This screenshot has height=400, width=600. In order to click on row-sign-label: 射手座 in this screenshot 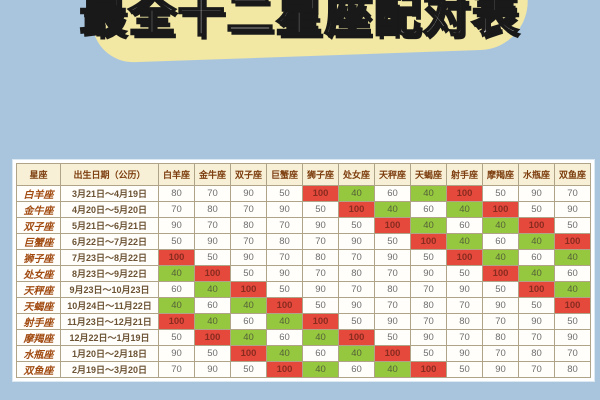, I will do `click(38, 321)`.